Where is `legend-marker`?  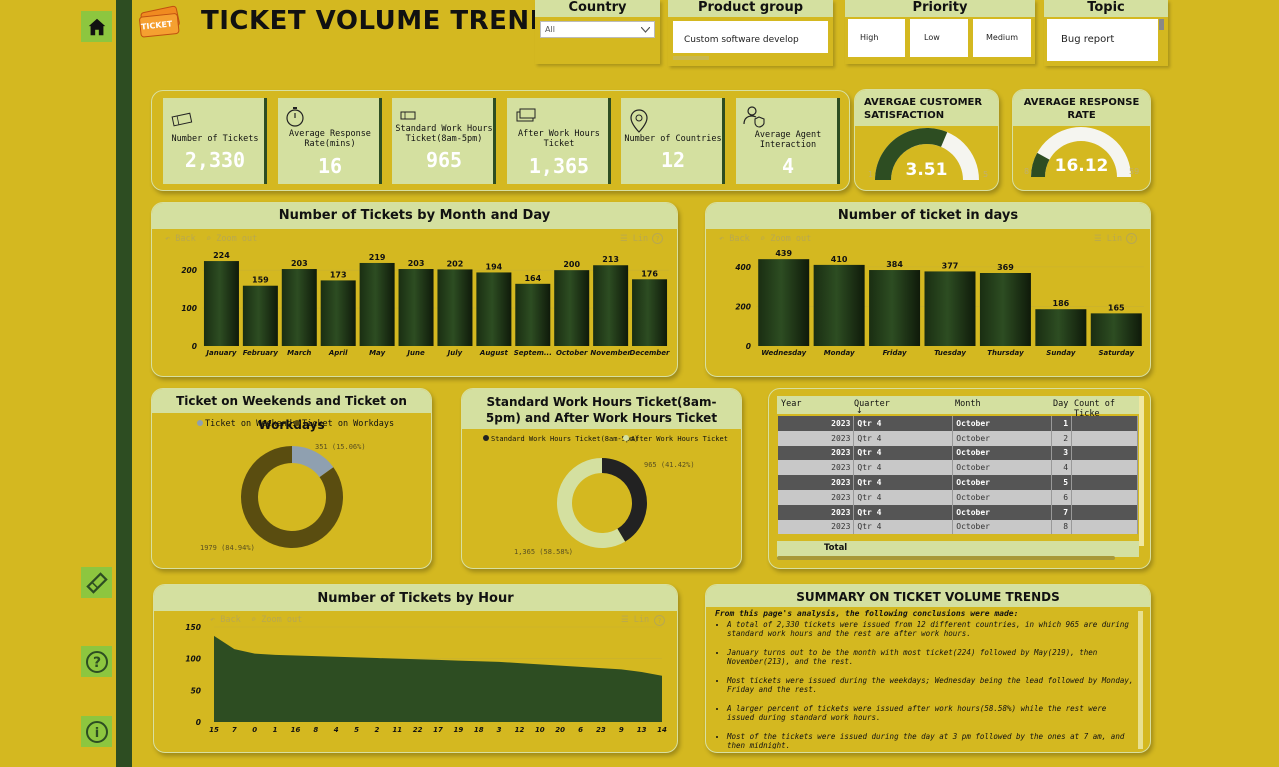
legend-marker is located at coordinates (297, 423).